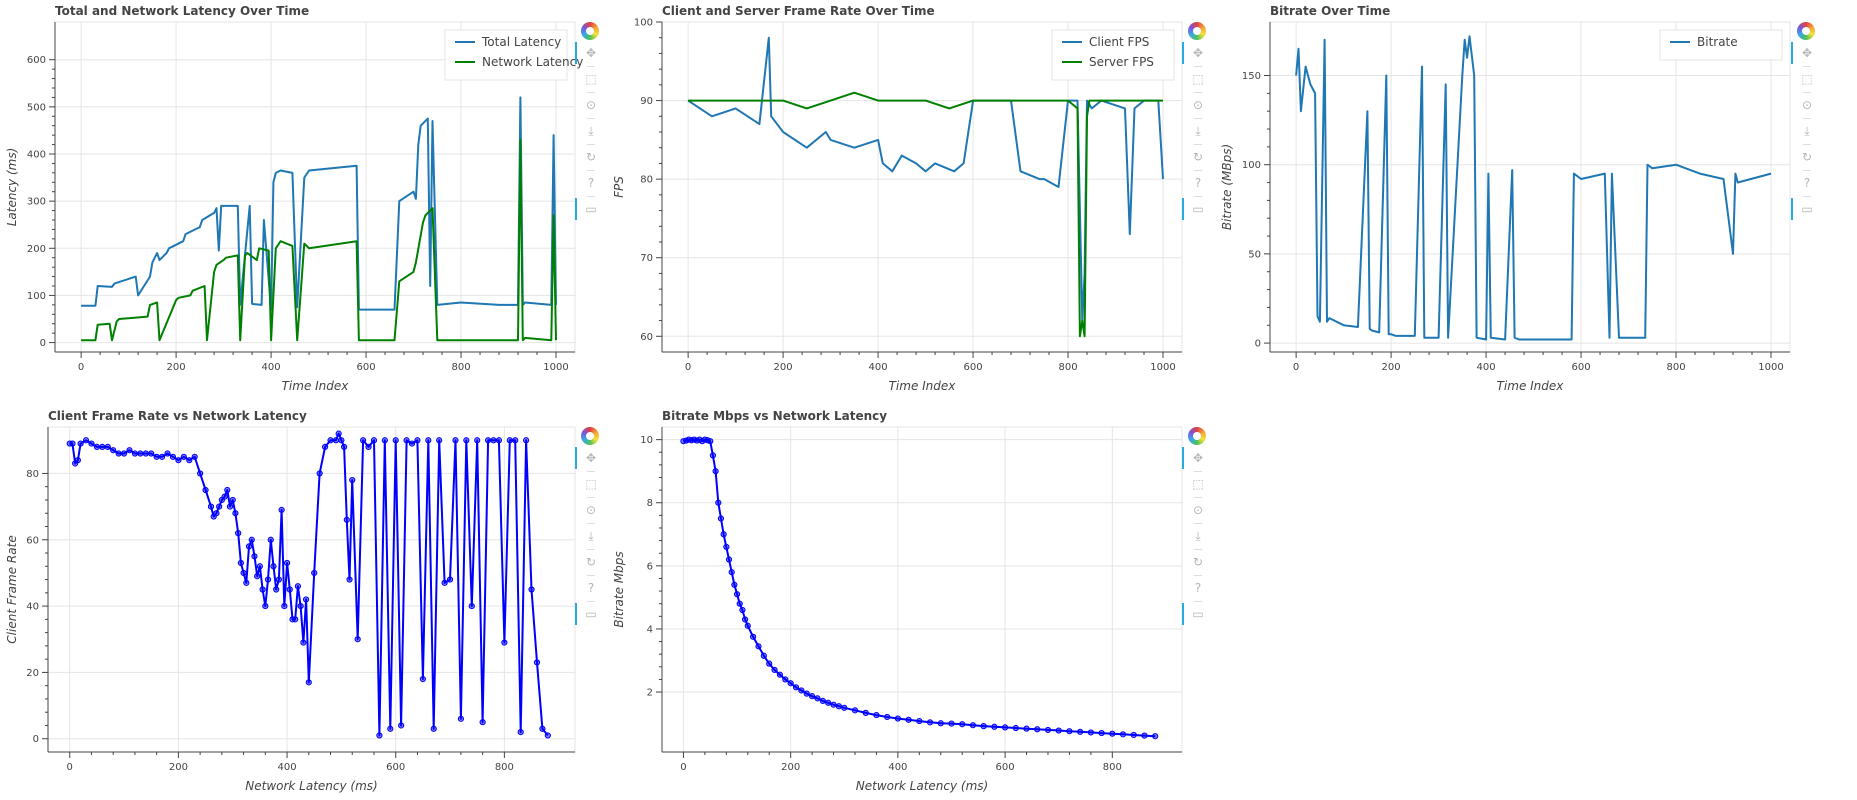 This screenshot has width=1857, height=800. I want to click on y-tick-label: 20, so click(32, 673).